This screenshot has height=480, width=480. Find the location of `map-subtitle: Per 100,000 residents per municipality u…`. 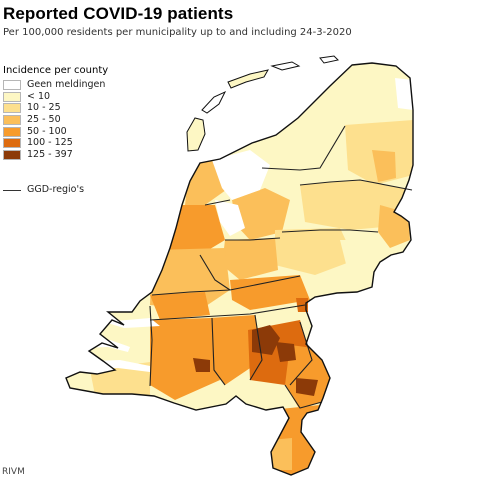

map-subtitle: Per 100,000 residents per municipality u… is located at coordinates (177, 32).